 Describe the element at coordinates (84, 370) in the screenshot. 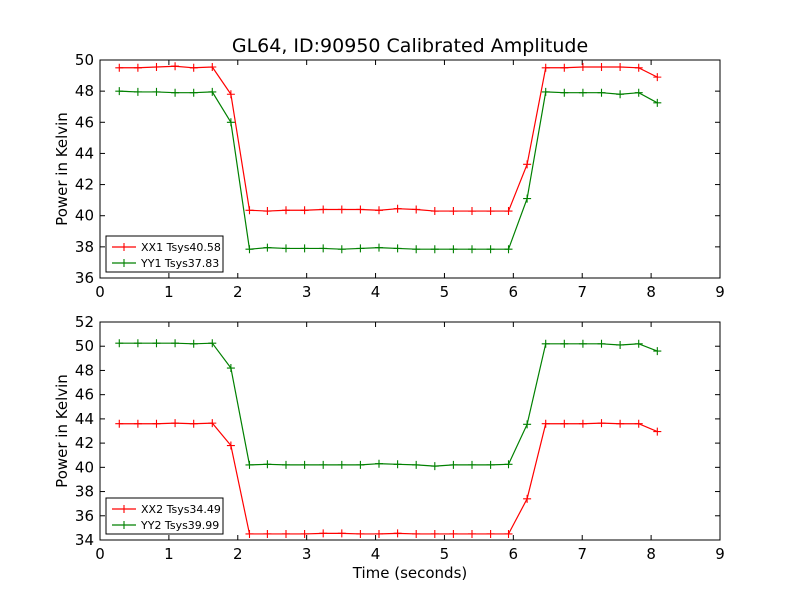

I see `y-tick-label: 48` at that location.